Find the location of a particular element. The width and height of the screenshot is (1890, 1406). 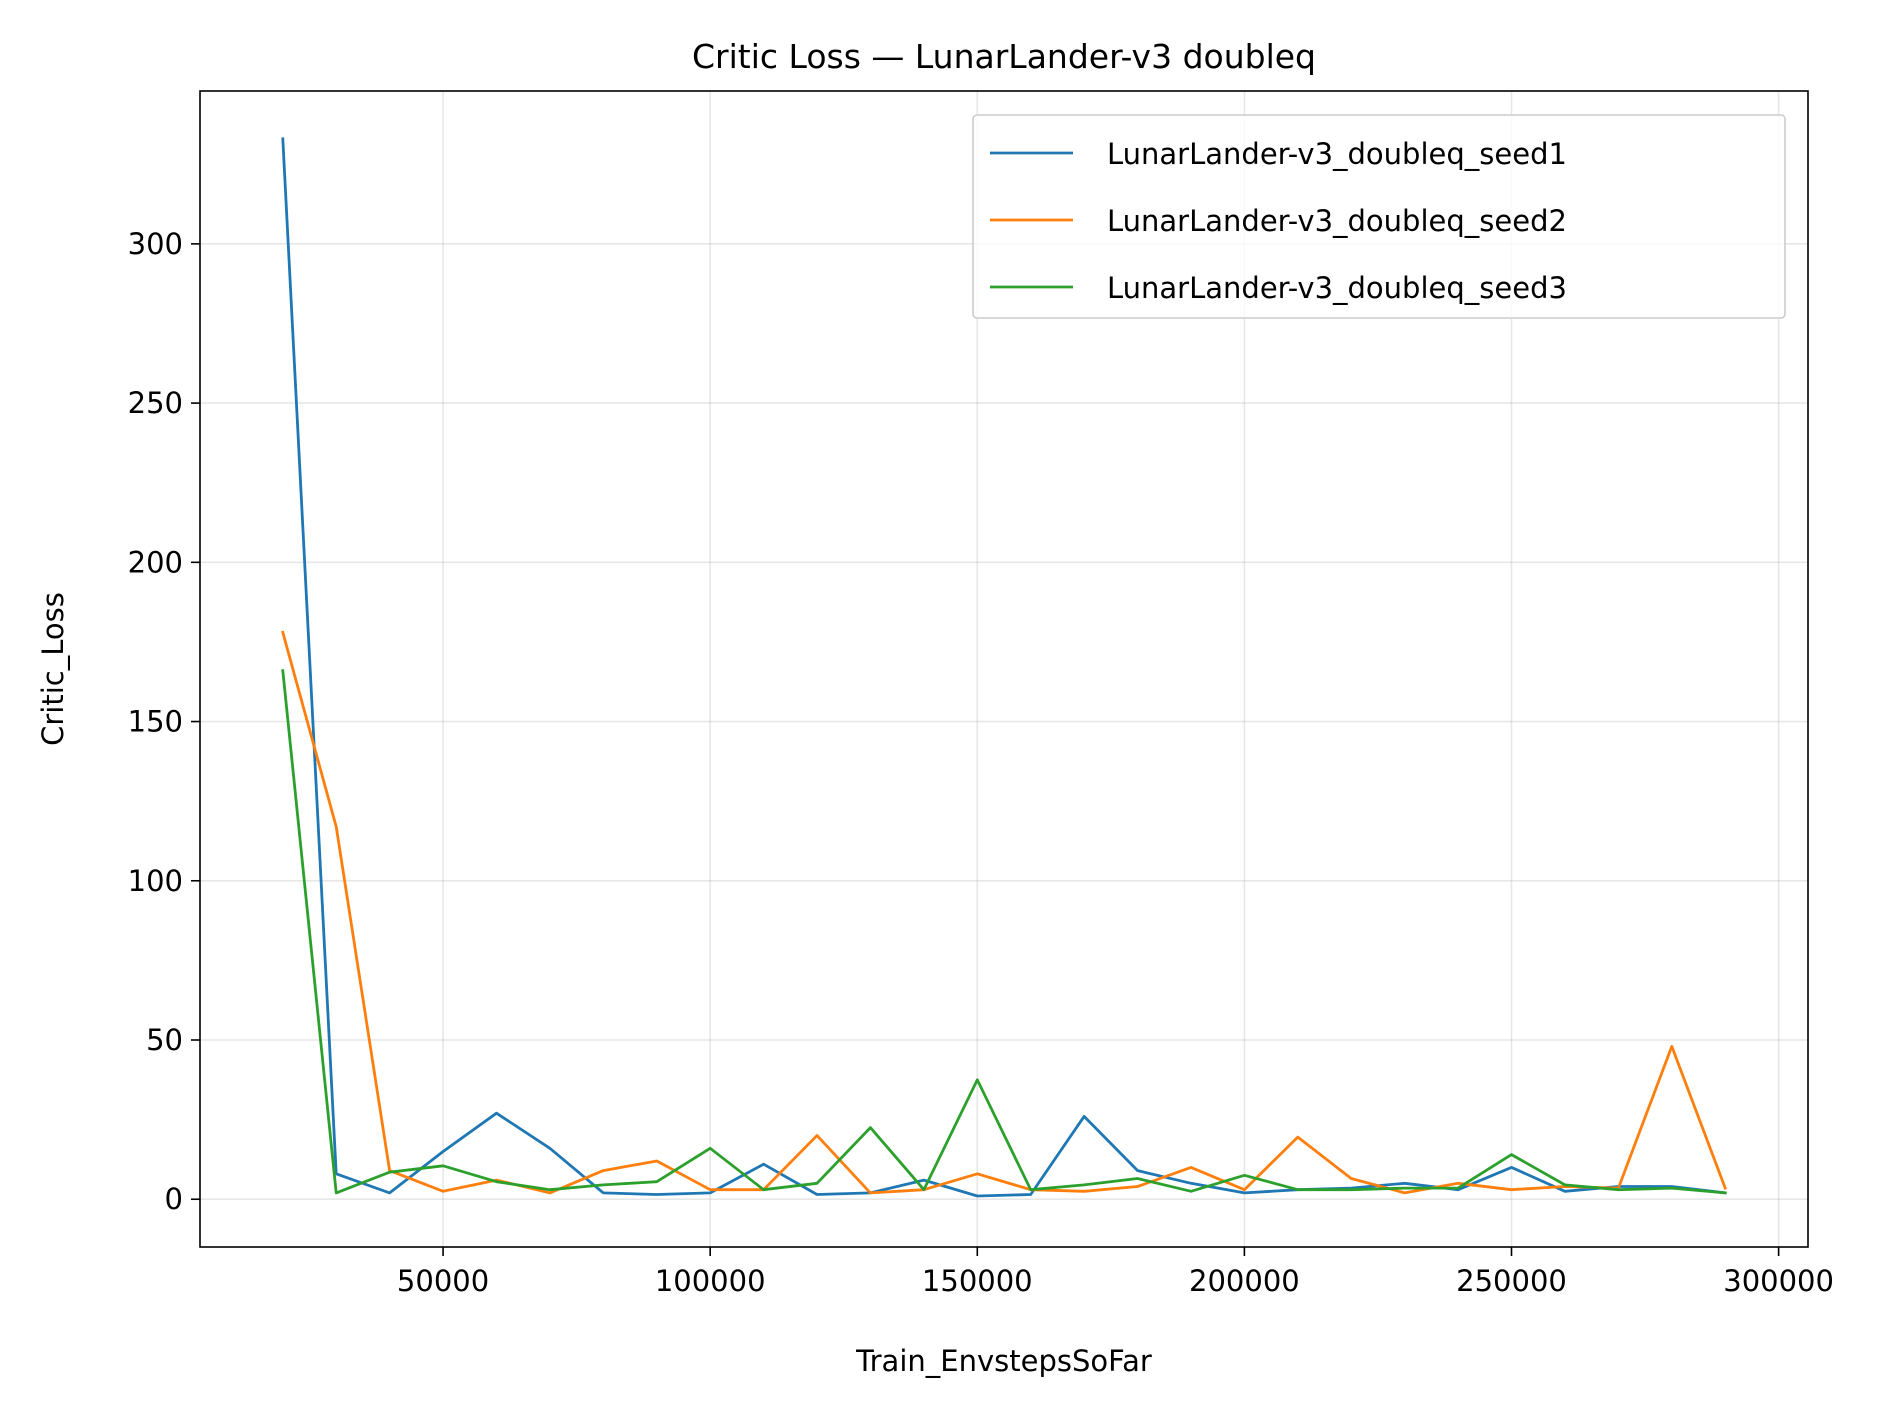

x-tick-label: 50000 is located at coordinates (443, 1281).